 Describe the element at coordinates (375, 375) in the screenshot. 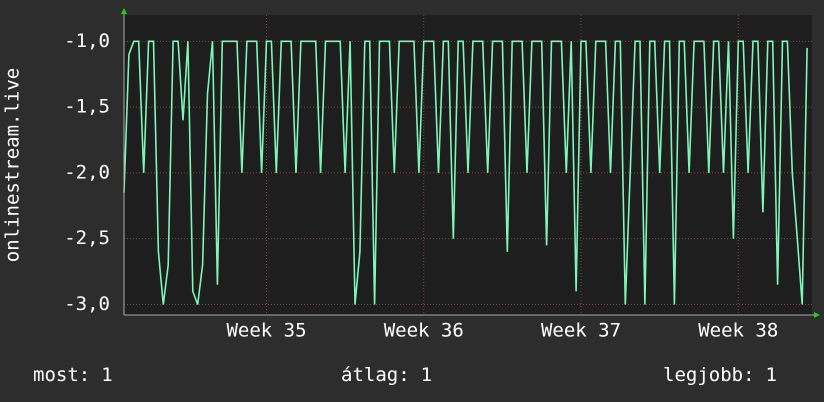

I see `legend-label: átlag:` at that location.